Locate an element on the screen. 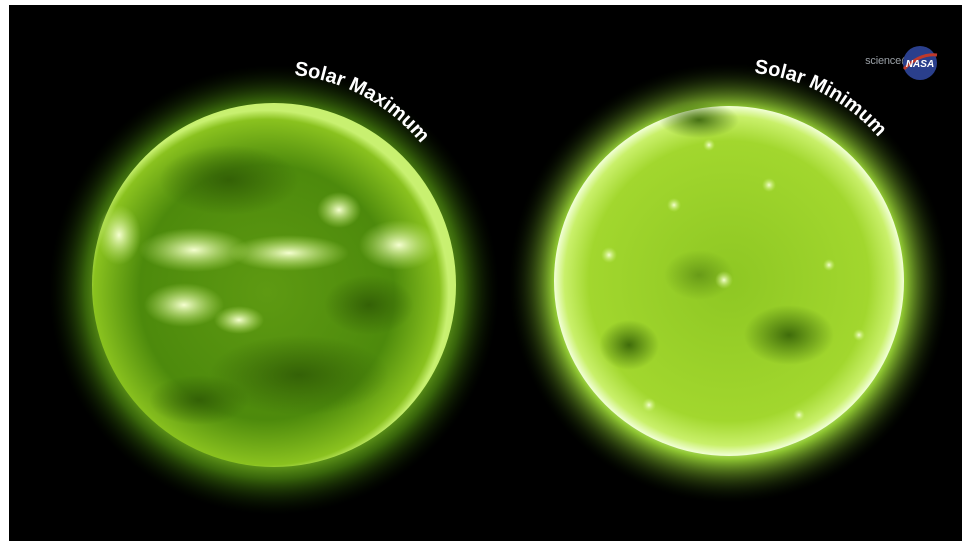 This screenshot has height=546, width=965. nasa-logo-text: NASA is located at coordinates (920, 64).